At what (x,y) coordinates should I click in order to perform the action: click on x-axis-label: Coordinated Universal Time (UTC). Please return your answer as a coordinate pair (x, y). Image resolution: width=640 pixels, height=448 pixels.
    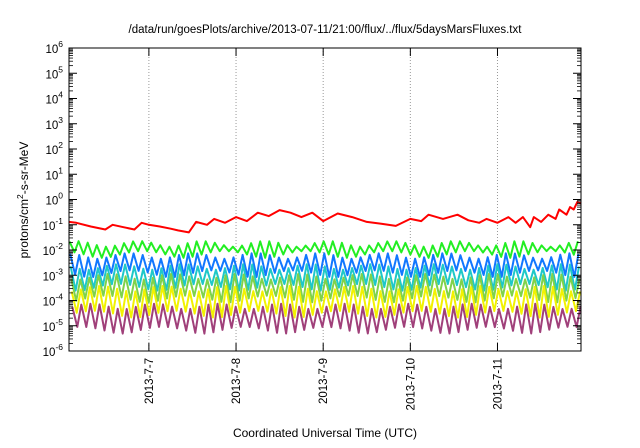
    Looking at the image, I should click on (325, 433).